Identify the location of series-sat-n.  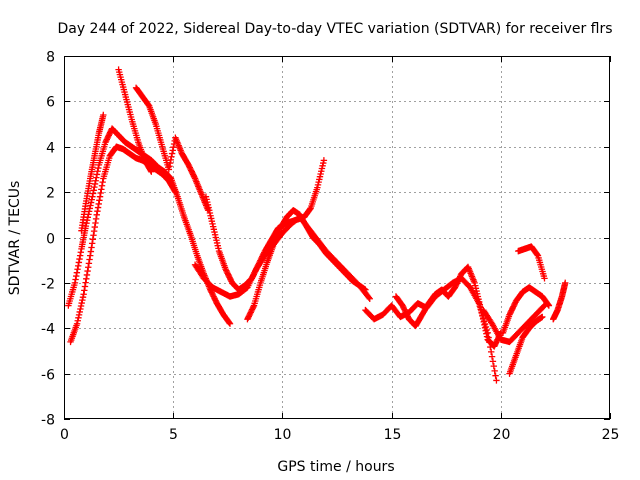
(526, 310).